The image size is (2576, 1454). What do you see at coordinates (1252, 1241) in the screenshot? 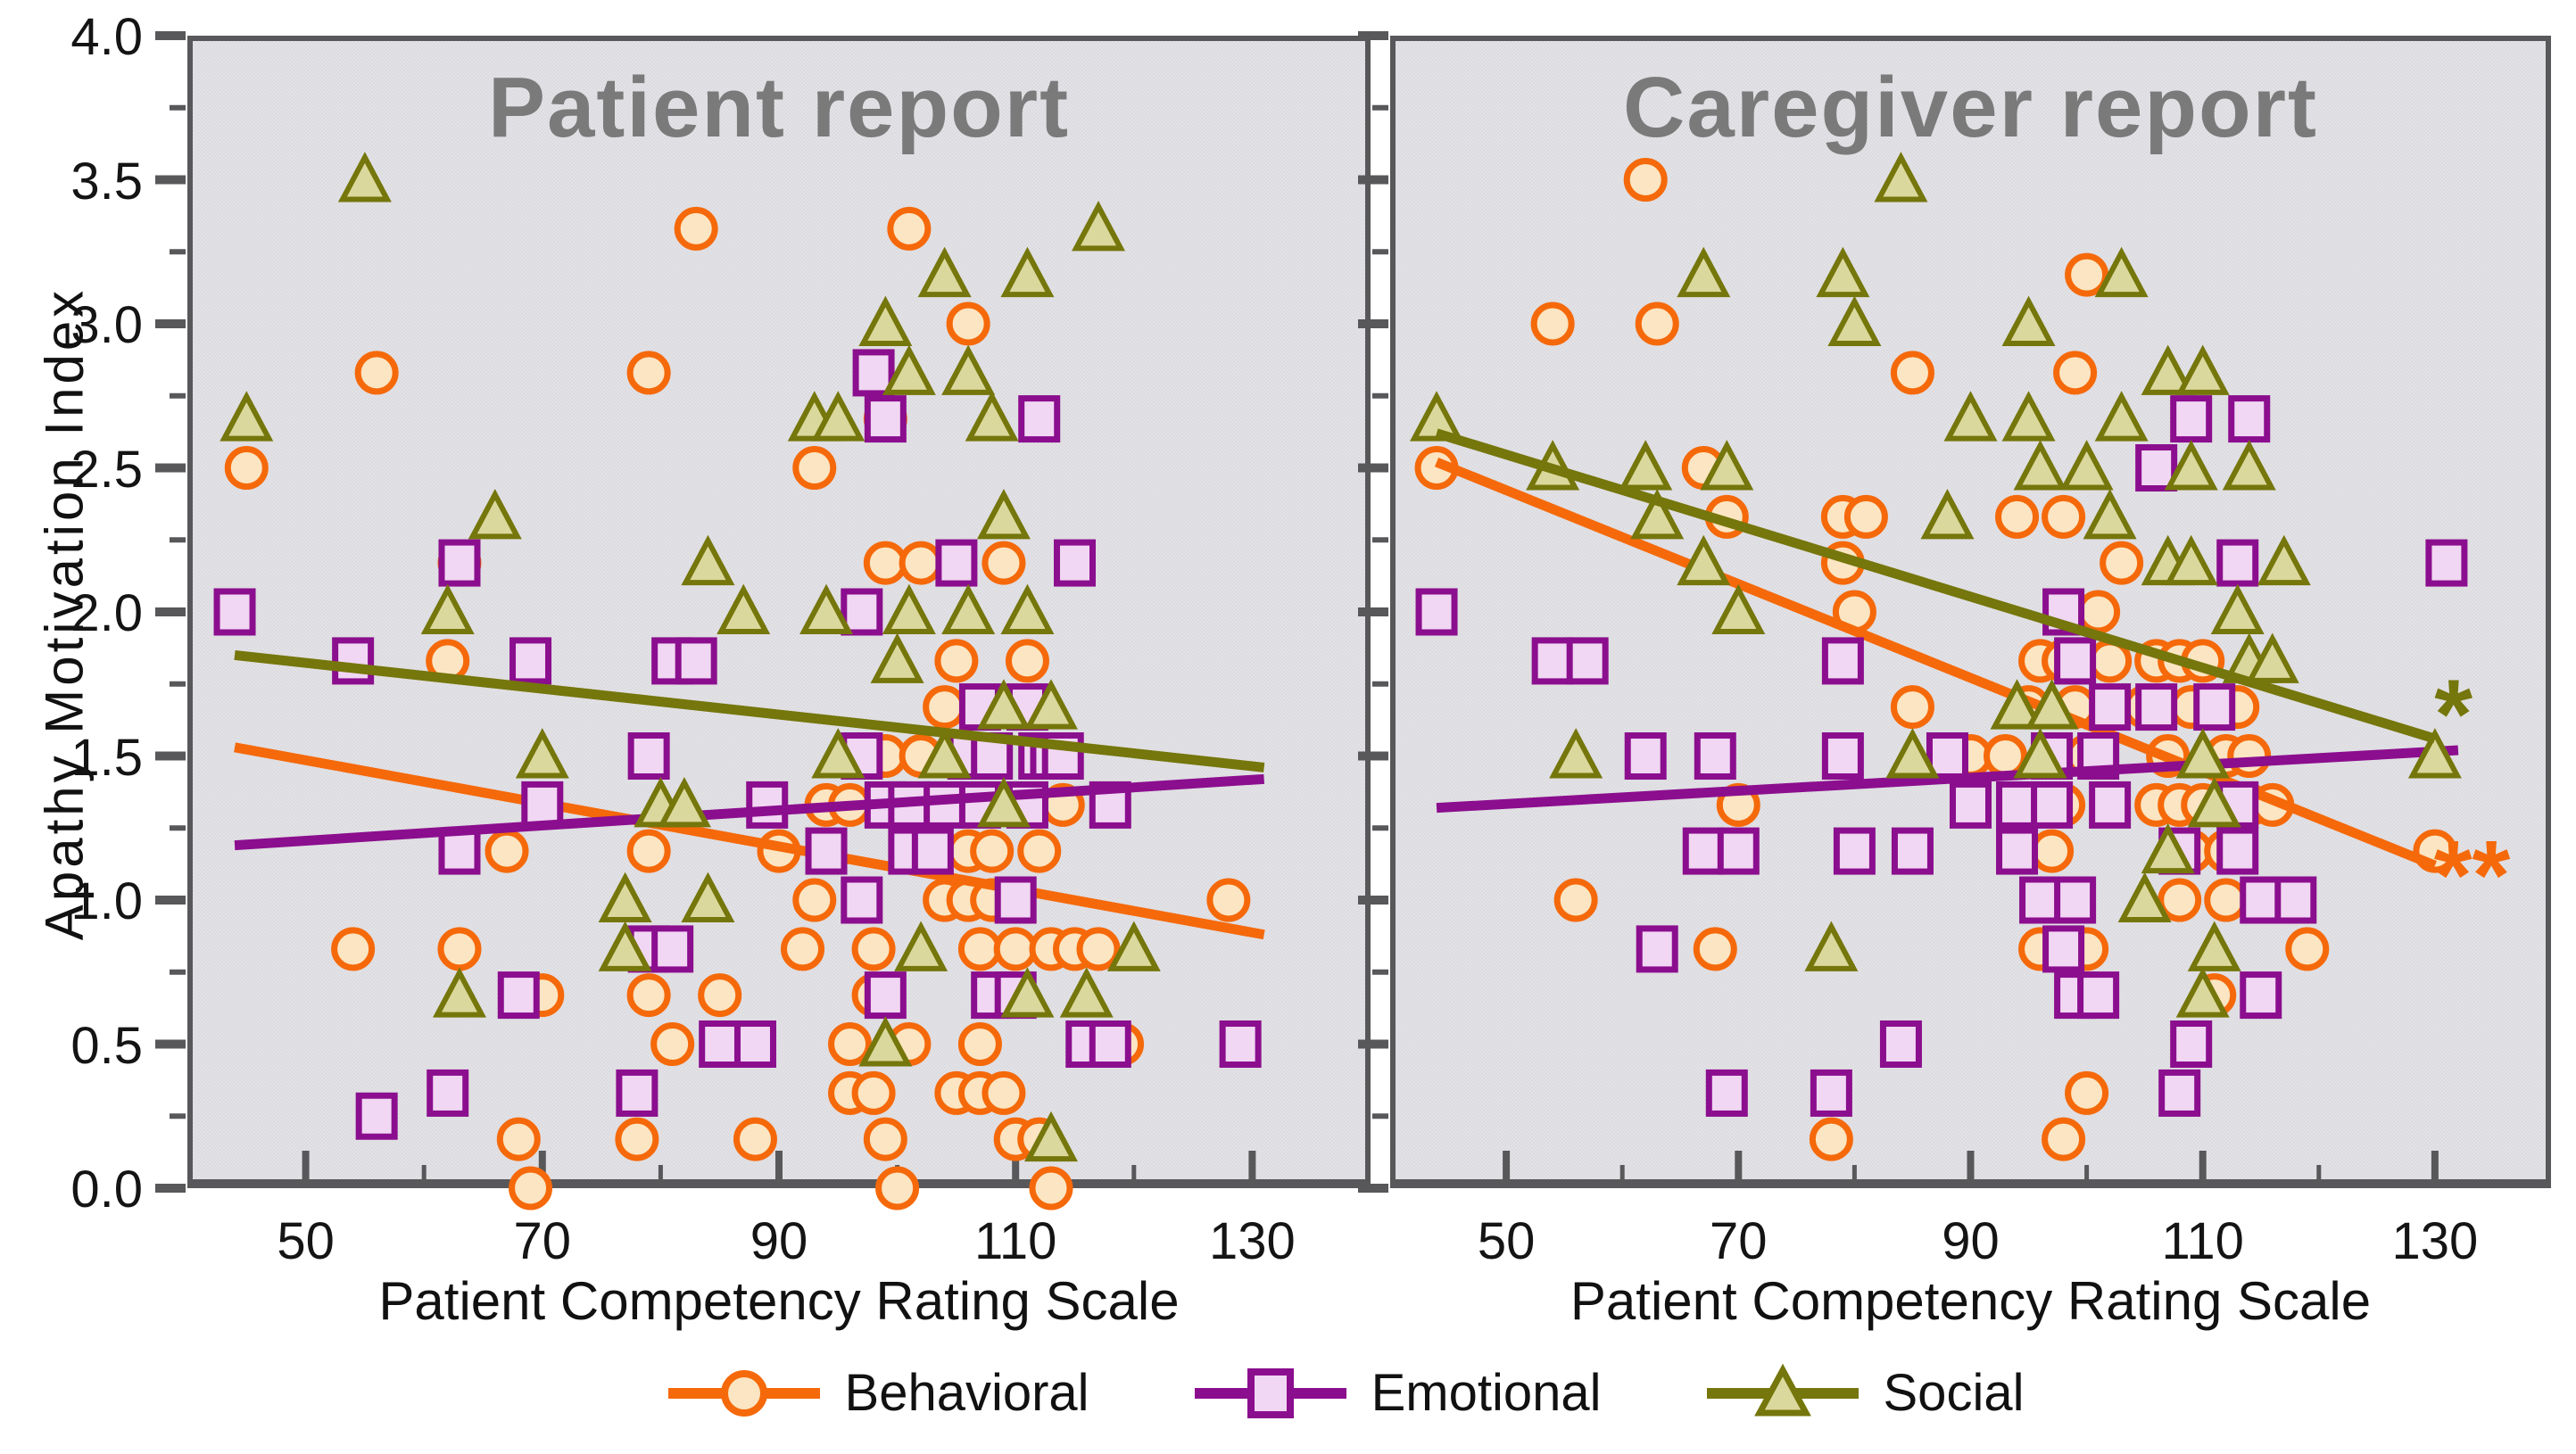
I see `x-tick-label: 130` at bounding box center [1252, 1241].